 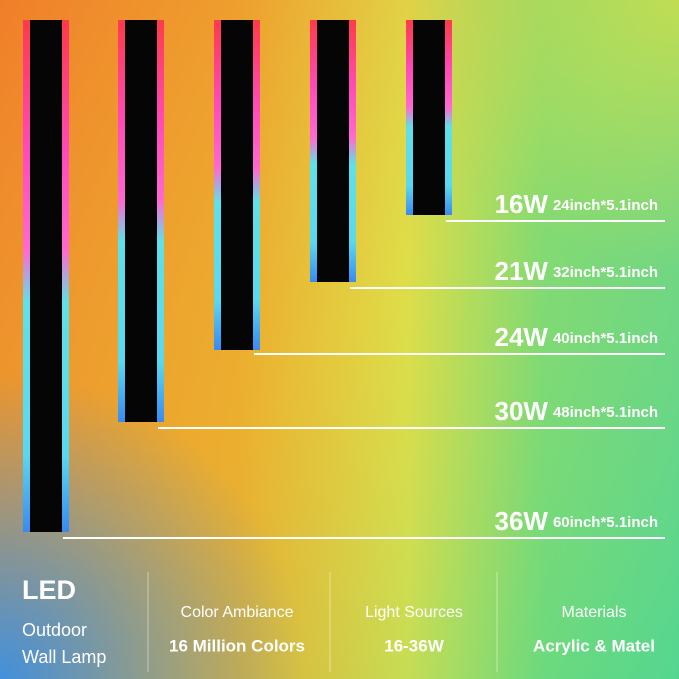 I want to click on feature-value: Acrylic & Matel, so click(x=594, y=645).